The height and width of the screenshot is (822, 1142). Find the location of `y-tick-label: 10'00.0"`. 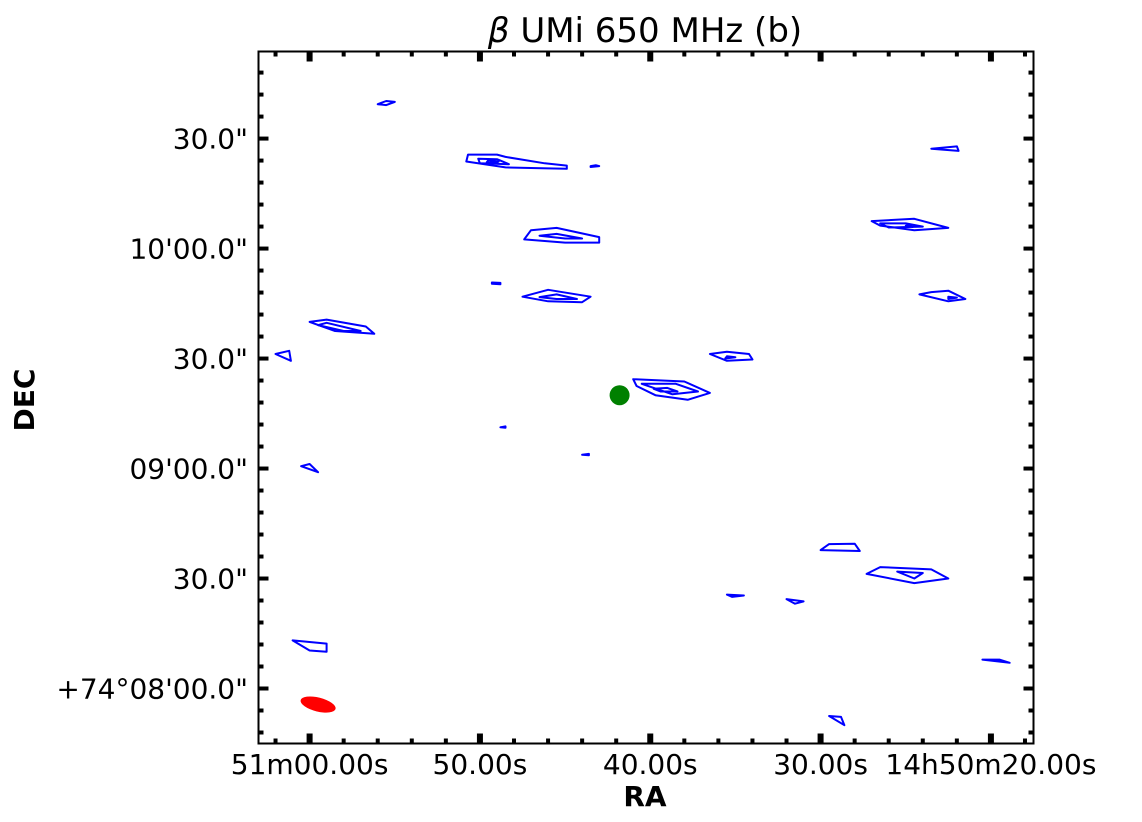

y-tick-label: 10'00.0" is located at coordinates (188, 249).